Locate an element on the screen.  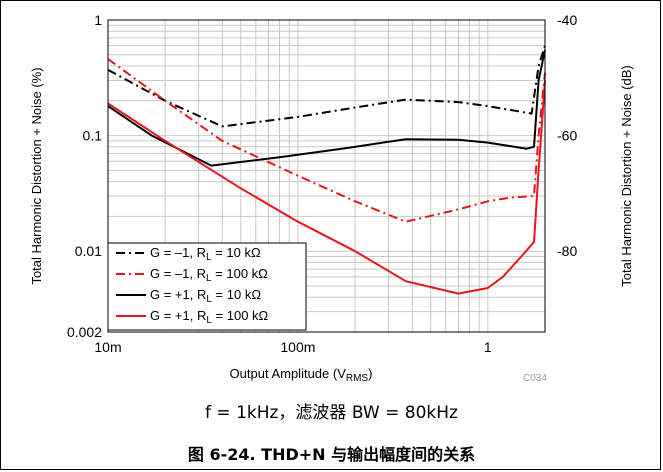
legend-label-3: G = +1, RL = 10 kΩ is located at coordinates (205, 296).